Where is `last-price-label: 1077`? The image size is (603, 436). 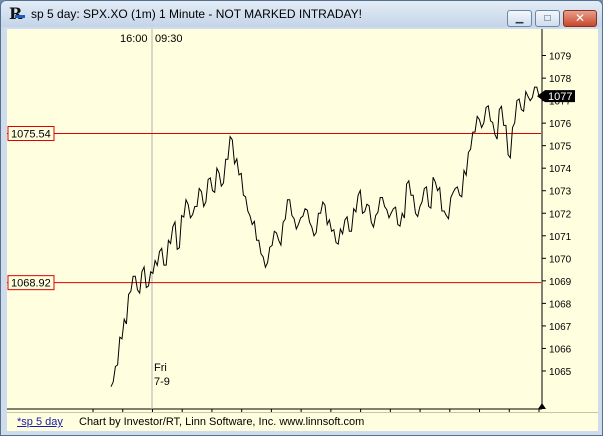 last-price-label: 1077 is located at coordinates (560, 97).